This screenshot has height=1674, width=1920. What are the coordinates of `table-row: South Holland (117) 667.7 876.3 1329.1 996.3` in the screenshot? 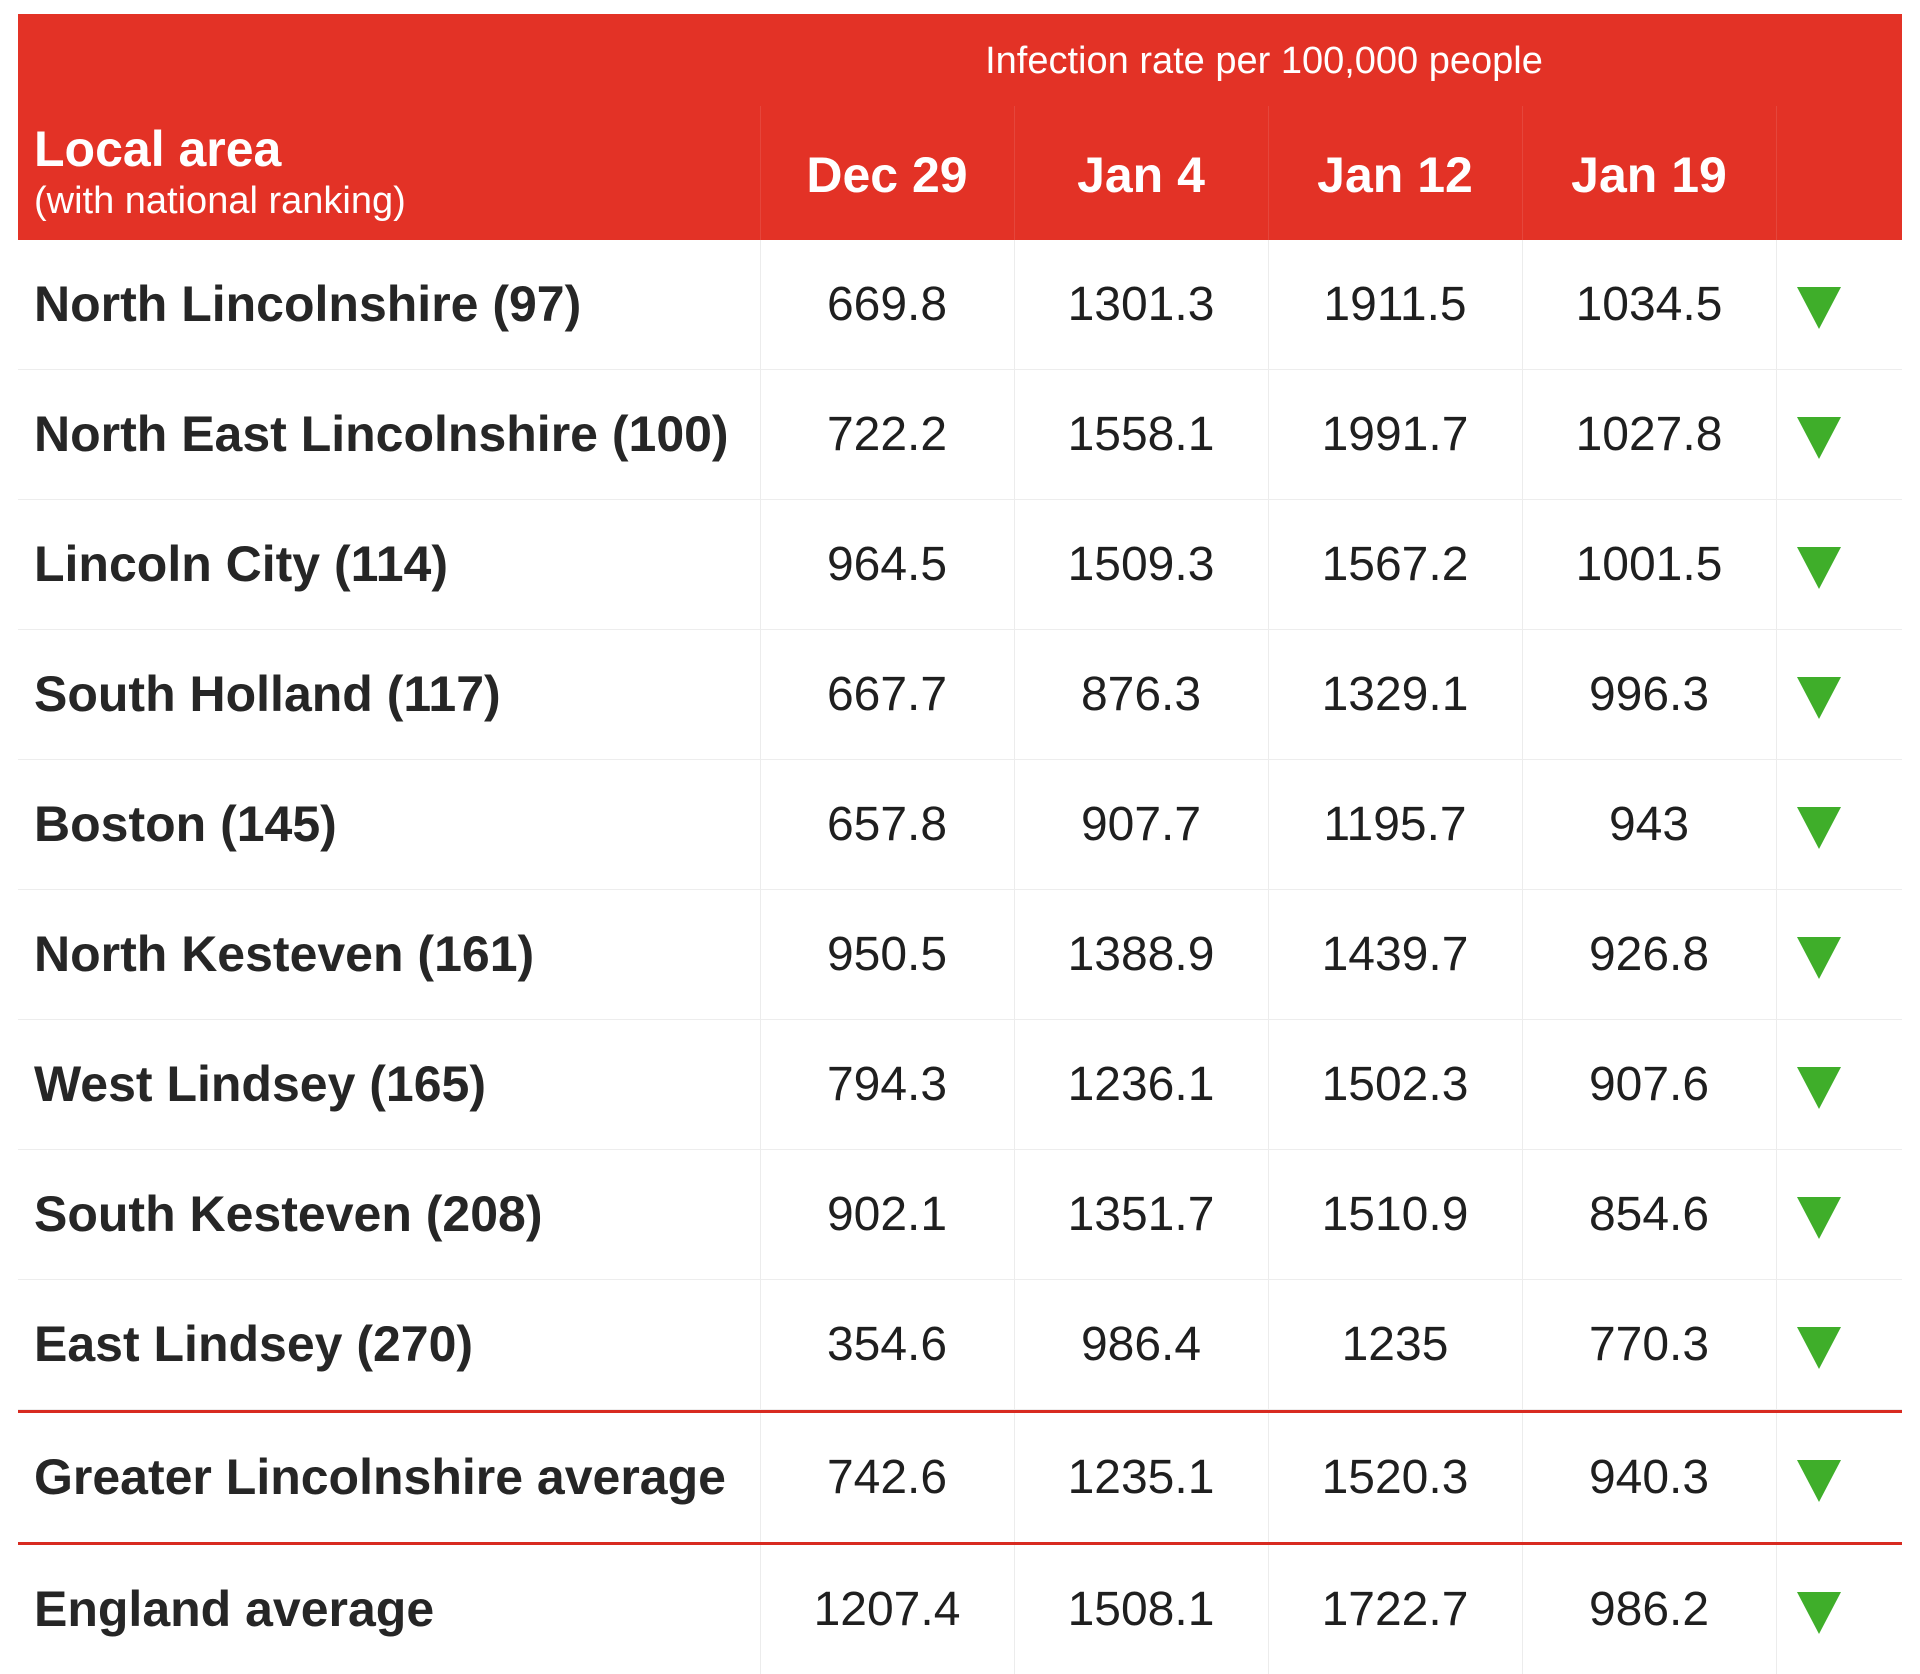 It's located at (960, 695).